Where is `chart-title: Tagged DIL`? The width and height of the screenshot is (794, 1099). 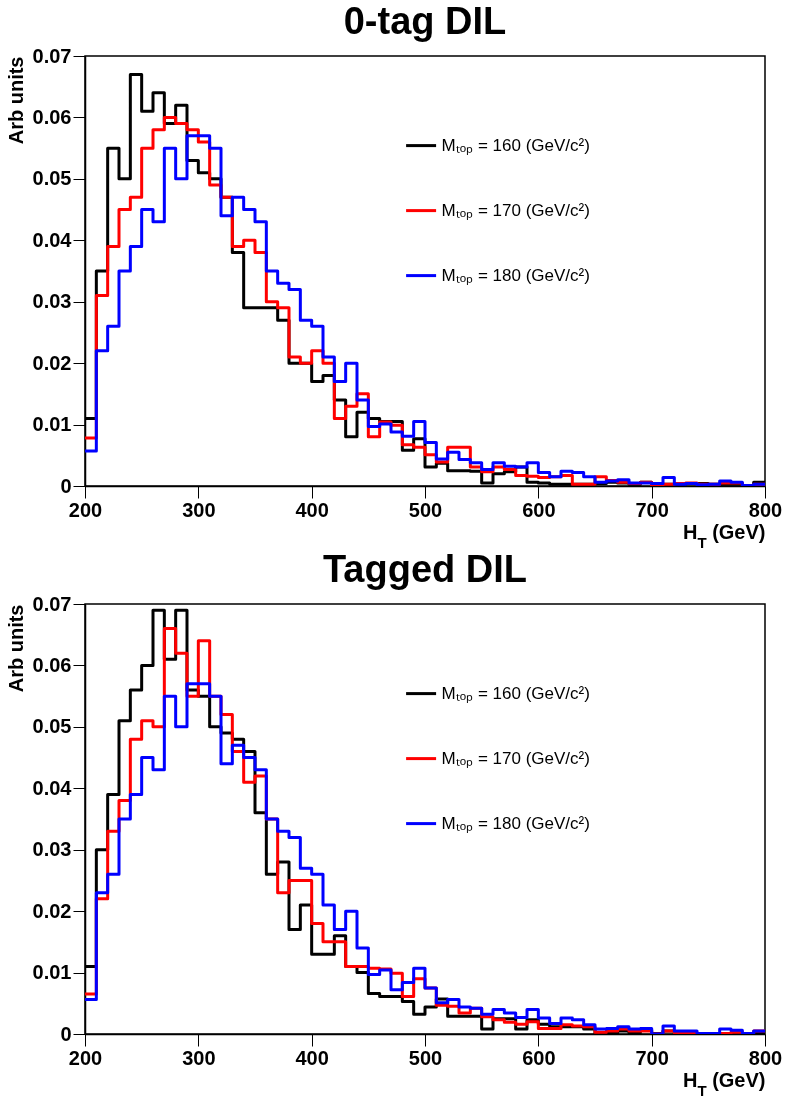
chart-title: Tagged DIL is located at coordinates (425, 569).